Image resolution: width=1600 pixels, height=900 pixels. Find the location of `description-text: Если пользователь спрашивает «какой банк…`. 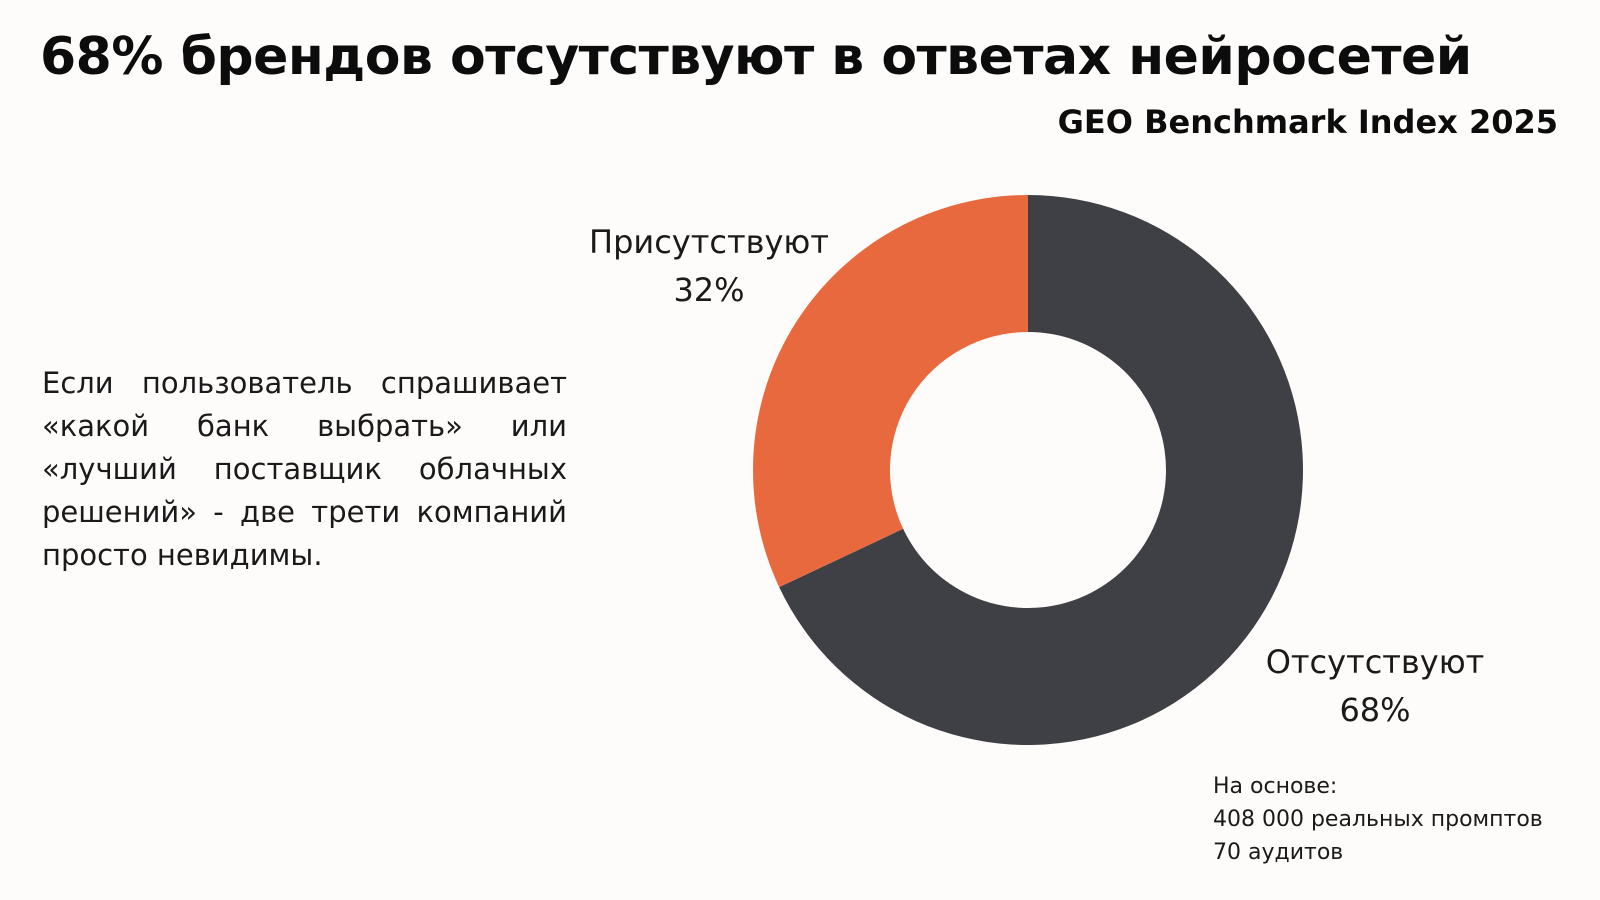

description-text: Если пользователь спрашивает «какой банк… is located at coordinates (304, 469).